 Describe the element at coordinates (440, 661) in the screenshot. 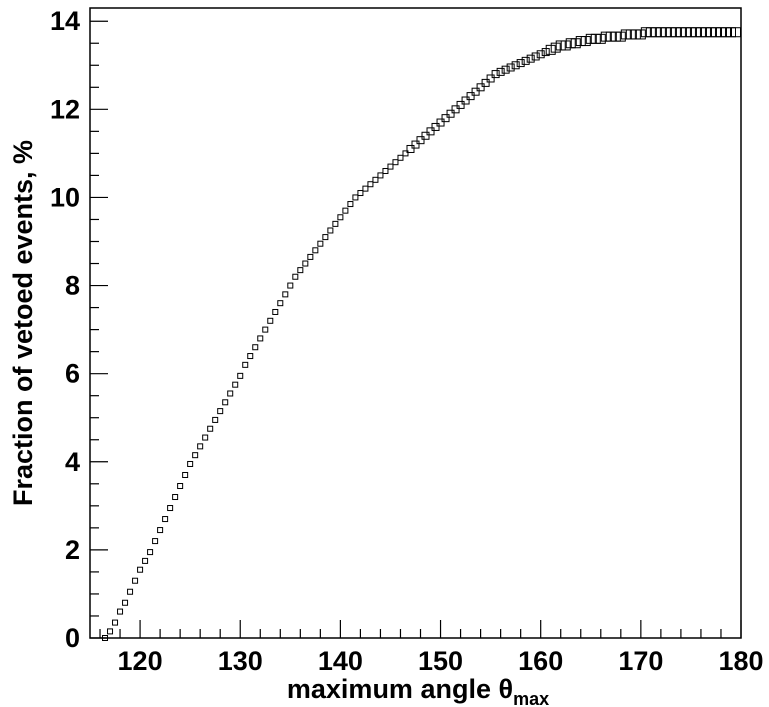

I see `x-tick-label: 150` at that location.